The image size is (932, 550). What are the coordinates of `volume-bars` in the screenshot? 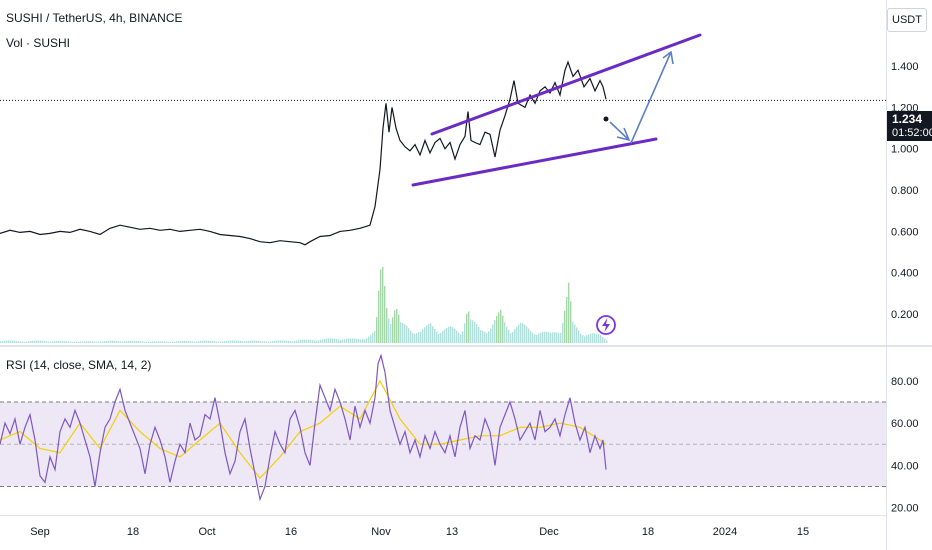 It's located at (304, 304).